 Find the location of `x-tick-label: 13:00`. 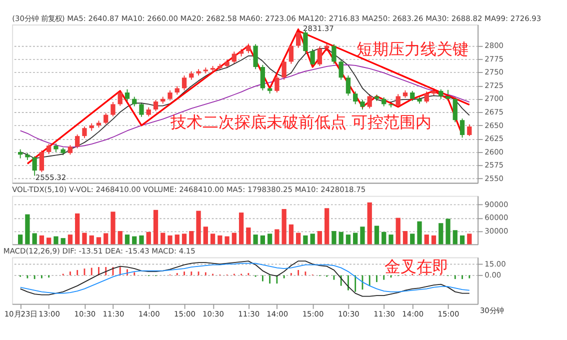

x-tick-label: 13:00 is located at coordinates (49, 313).